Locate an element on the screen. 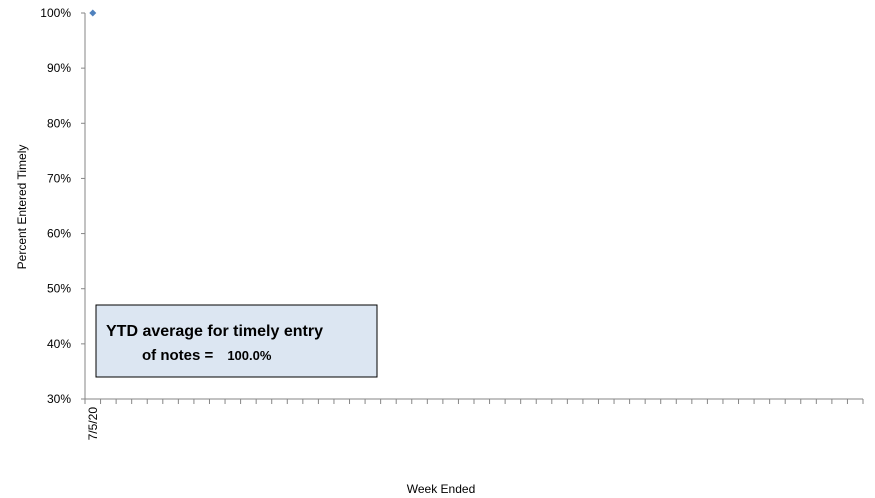 The height and width of the screenshot is (498, 875). annotation-value: 100.0% is located at coordinates (249, 355).